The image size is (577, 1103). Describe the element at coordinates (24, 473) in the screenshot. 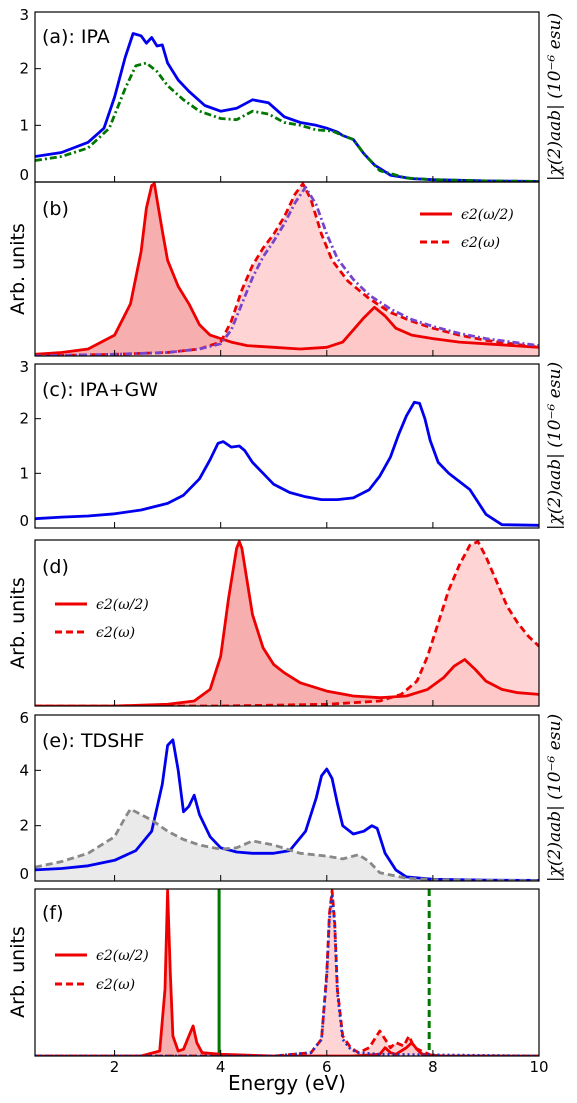

I see `panel-c-ytick-label-1: 1` at that location.